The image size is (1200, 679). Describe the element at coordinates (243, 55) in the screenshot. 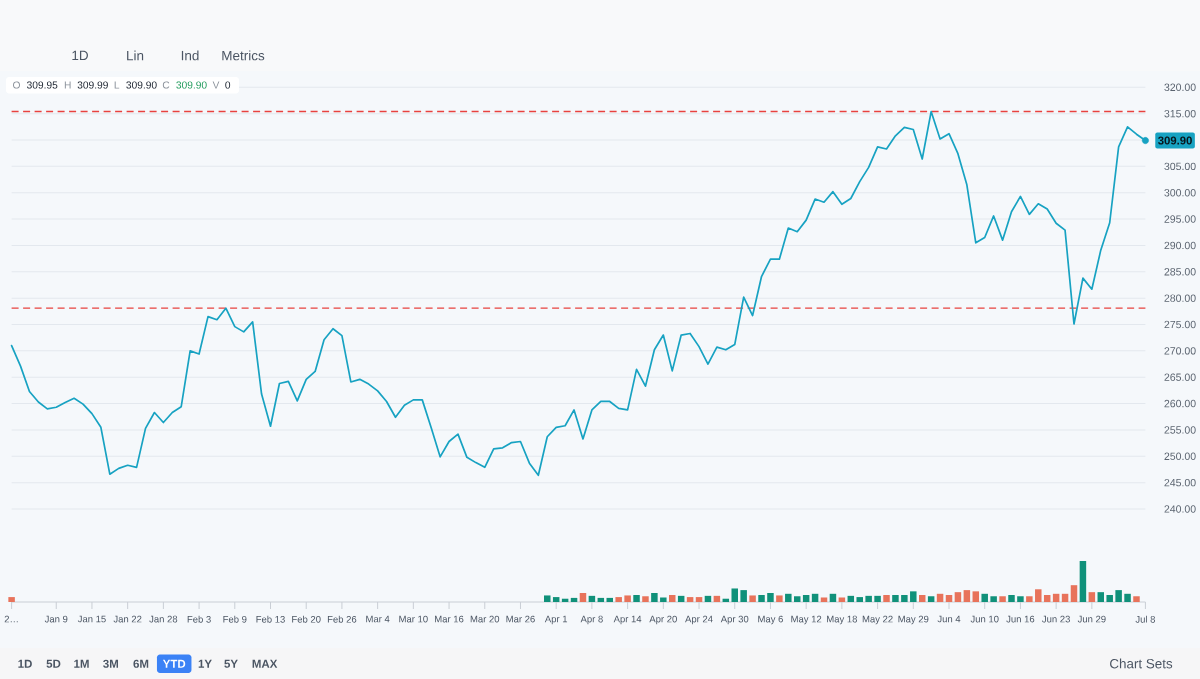

I see `text: Metrics` at that location.